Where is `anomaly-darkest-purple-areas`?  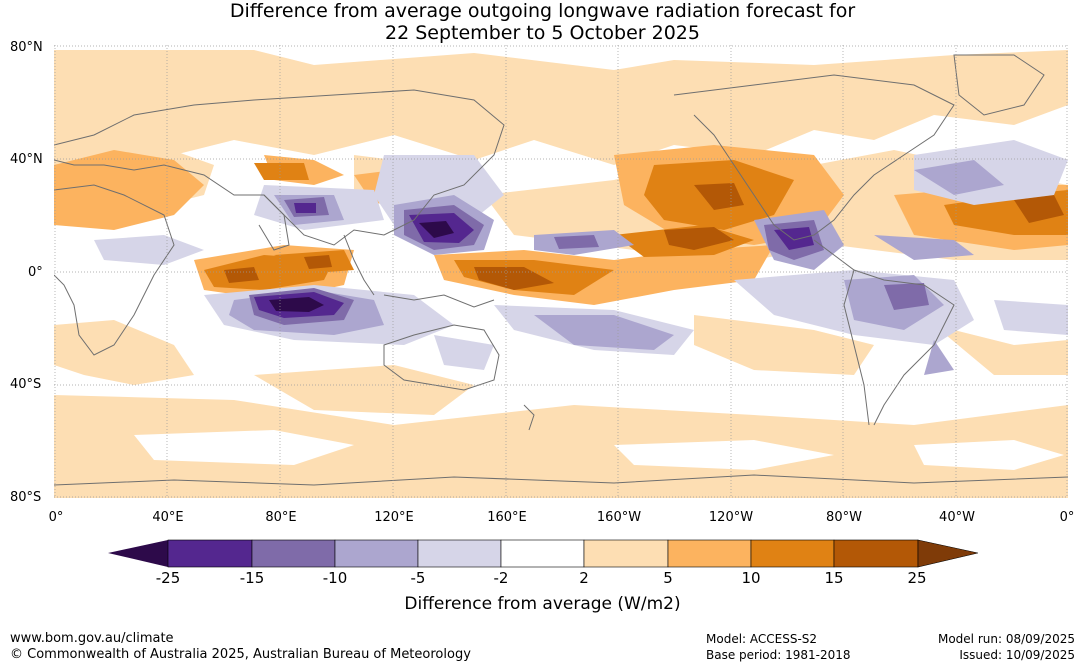 anomaly-darkest-purple-areas is located at coordinates (361, 266).